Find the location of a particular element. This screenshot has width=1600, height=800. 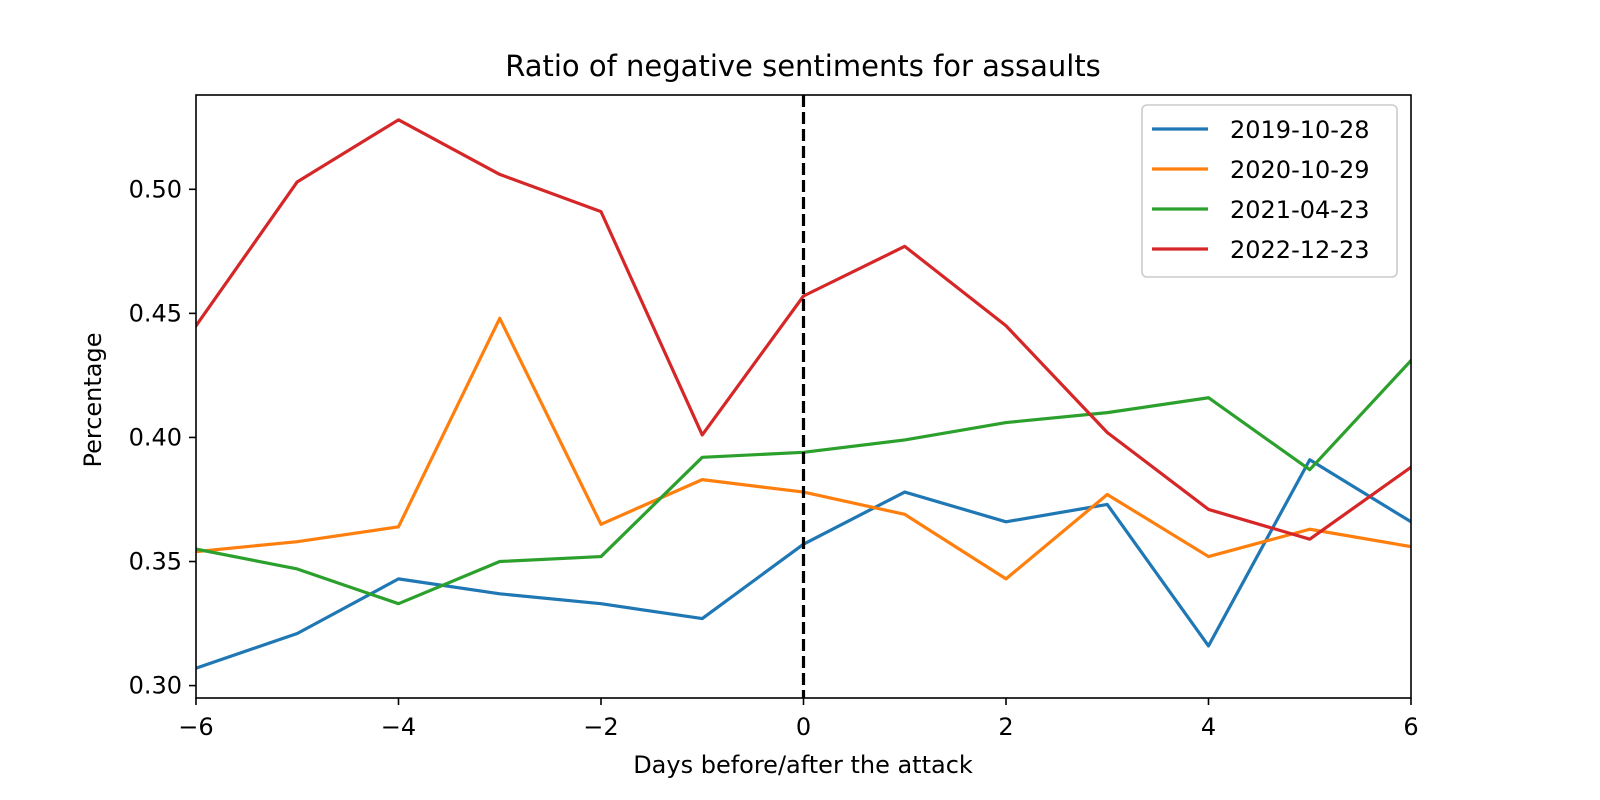

legend-label: 2021-04-23 is located at coordinates (1299, 210).